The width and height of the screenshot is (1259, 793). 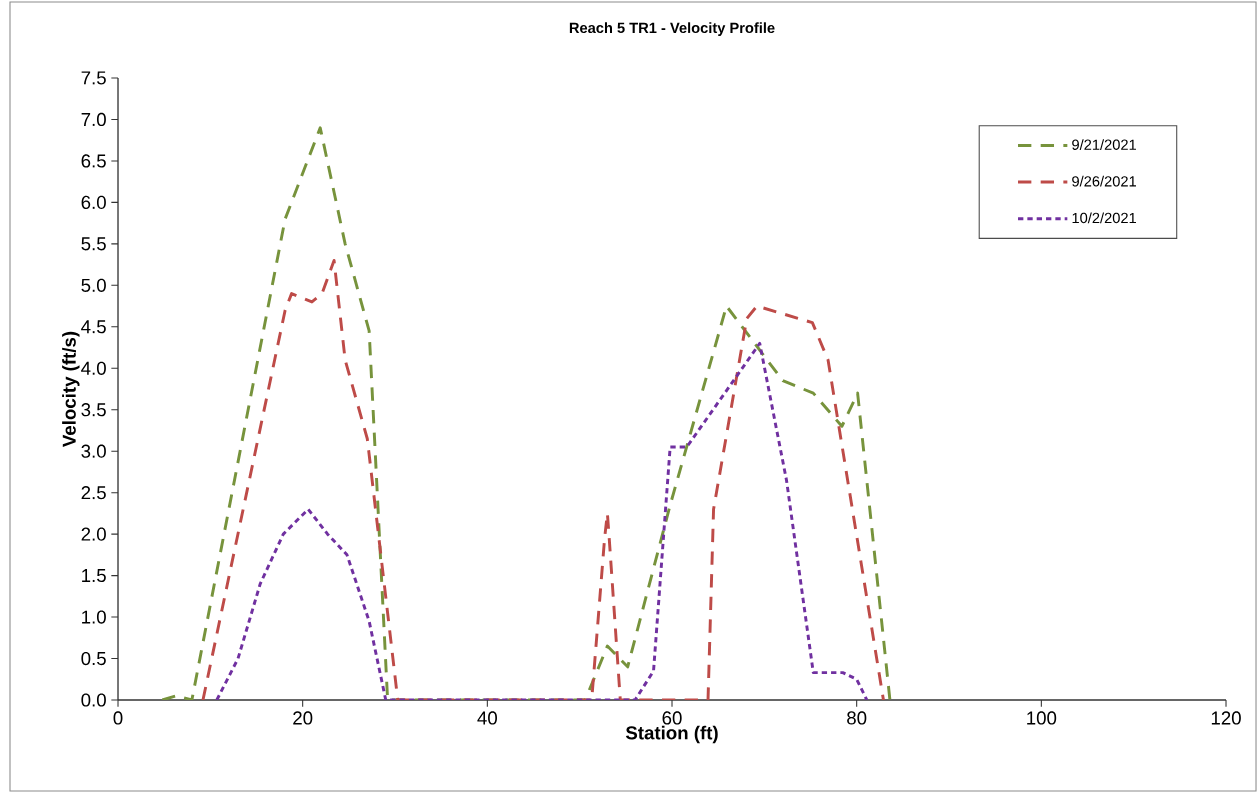 I want to click on x-axis-title: Station (ft), so click(x=671, y=734).